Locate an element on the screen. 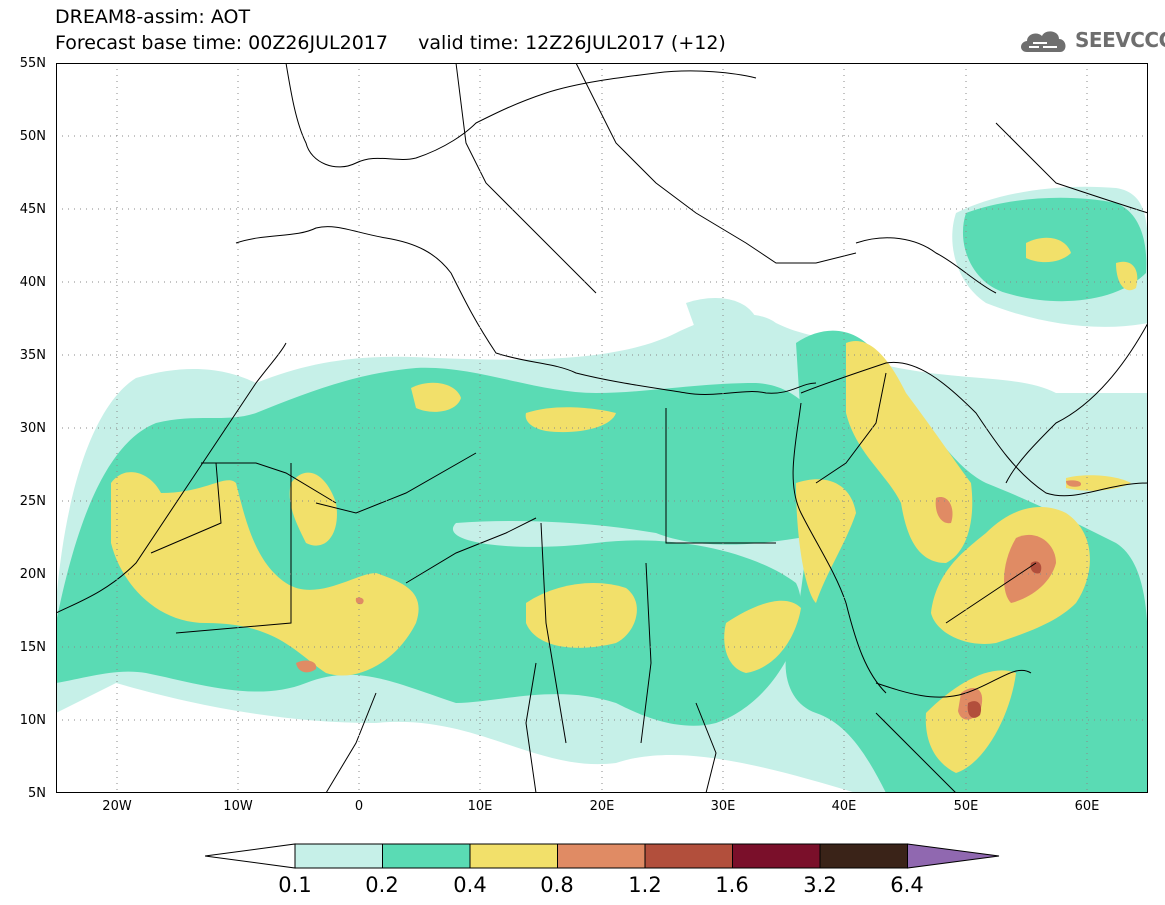 The width and height of the screenshot is (1165, 905). lon-label-40e: 40E is located at coordinates (844, 806).